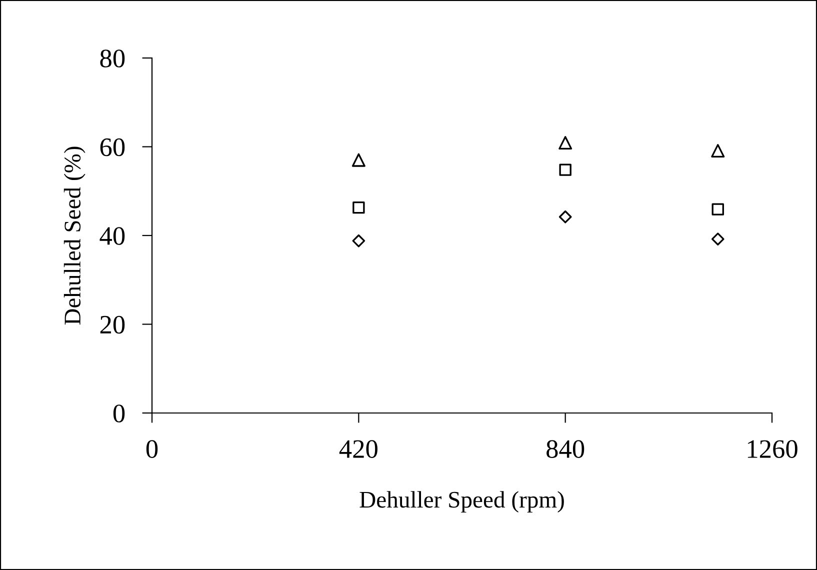 The height and width of the screenshot is (570, 817). Describe the element at coordinates (112, 147) in the screenshot. I see `y-tick-label: 60` at that location.